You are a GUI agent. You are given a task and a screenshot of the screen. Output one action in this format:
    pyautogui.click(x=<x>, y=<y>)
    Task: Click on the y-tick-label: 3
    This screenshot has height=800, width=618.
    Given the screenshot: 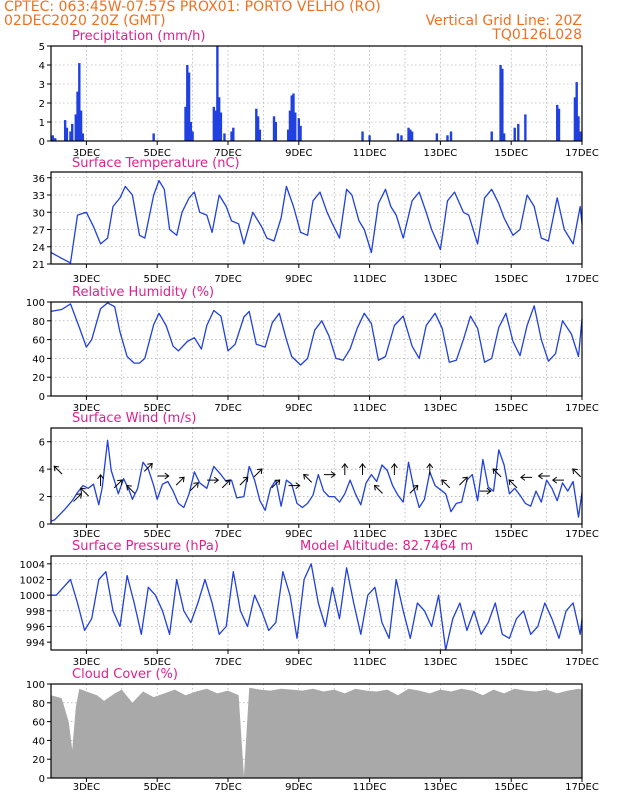 What is the action you would take?
    pyautogui.click(x=42, y=85)
    